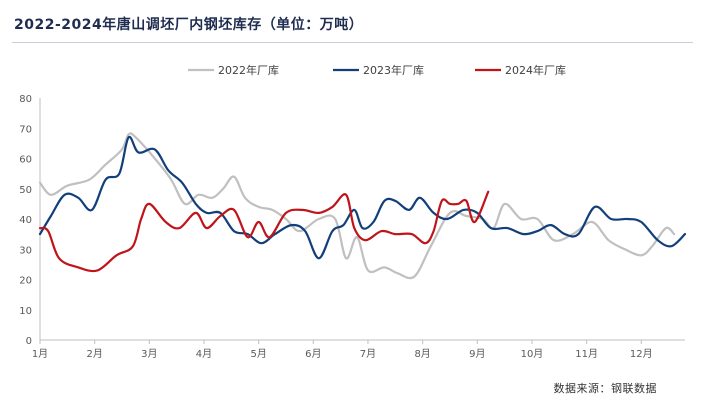 The image size is (703, 414). Describe the element at coordinates (422, 354) in the screenshot. I see `x-tick-label: 8月` at that location.